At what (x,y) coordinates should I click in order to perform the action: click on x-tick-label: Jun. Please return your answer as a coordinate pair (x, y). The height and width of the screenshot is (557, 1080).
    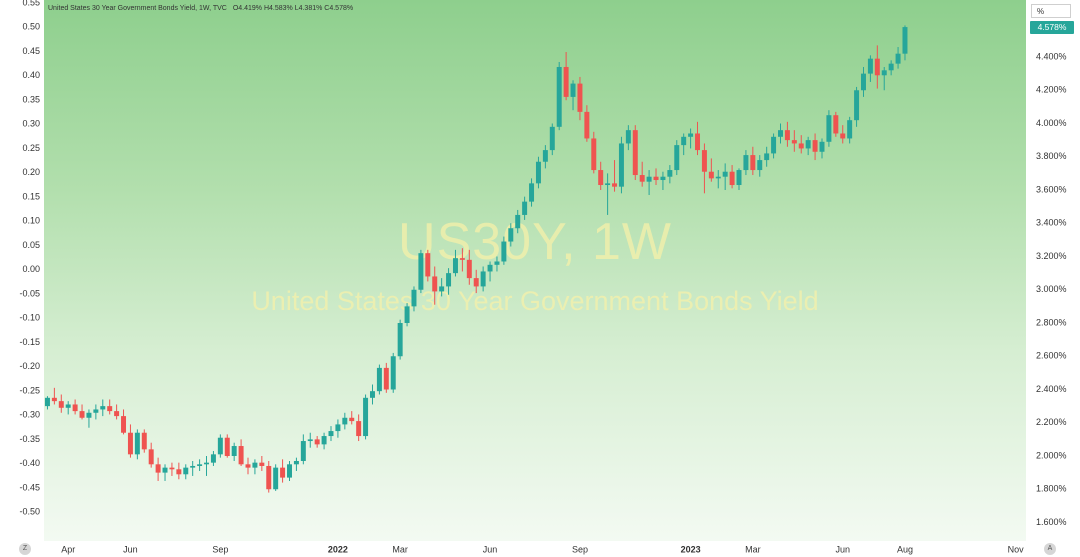
    Looking at the image, I should click on (842, 549).